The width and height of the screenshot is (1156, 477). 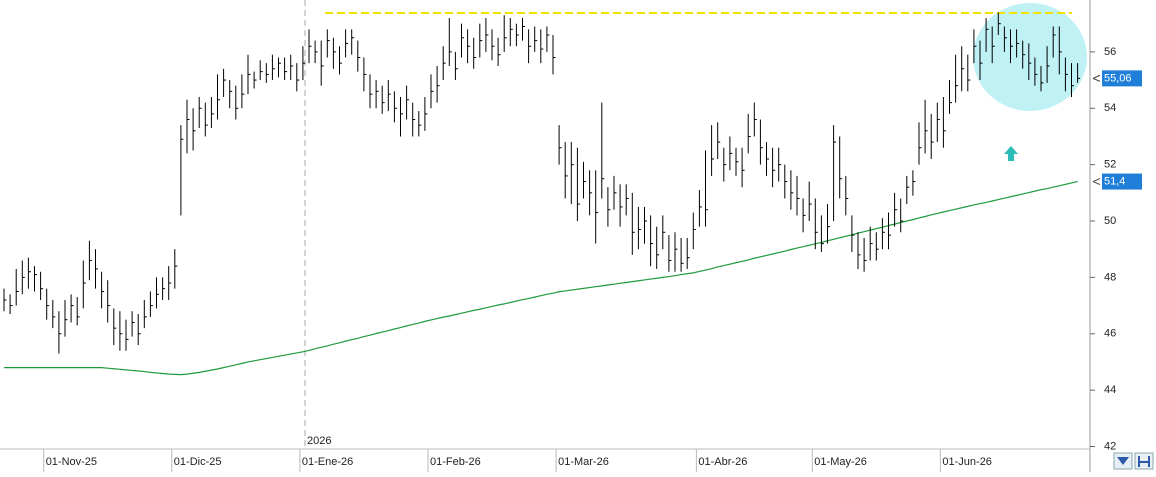 I want to click on x-tick-label: 01-Ene-26, so click(x=327, y=462).